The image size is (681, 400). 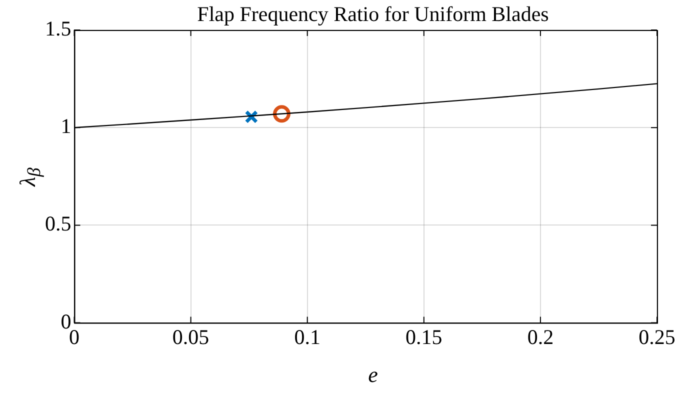 What do you see at coordinates (373, 14) in the screenshot?
I see `chart-title: Flap Frequency Ratio for Uniform Blades` at bounding box center [373, 14].